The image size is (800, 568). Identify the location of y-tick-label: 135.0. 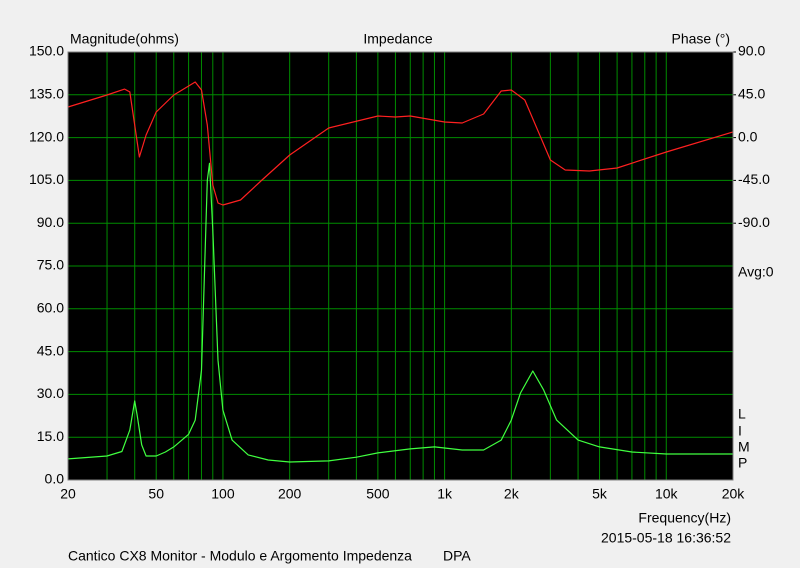
(46, 94).